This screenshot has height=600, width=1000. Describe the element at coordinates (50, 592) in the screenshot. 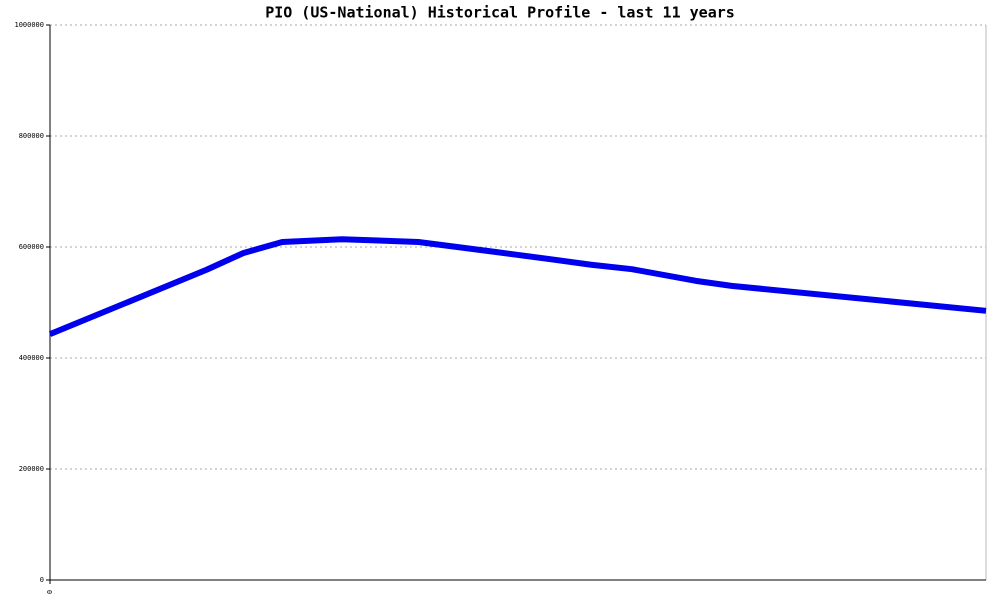

I see `x-tick-label: 0` at that location.